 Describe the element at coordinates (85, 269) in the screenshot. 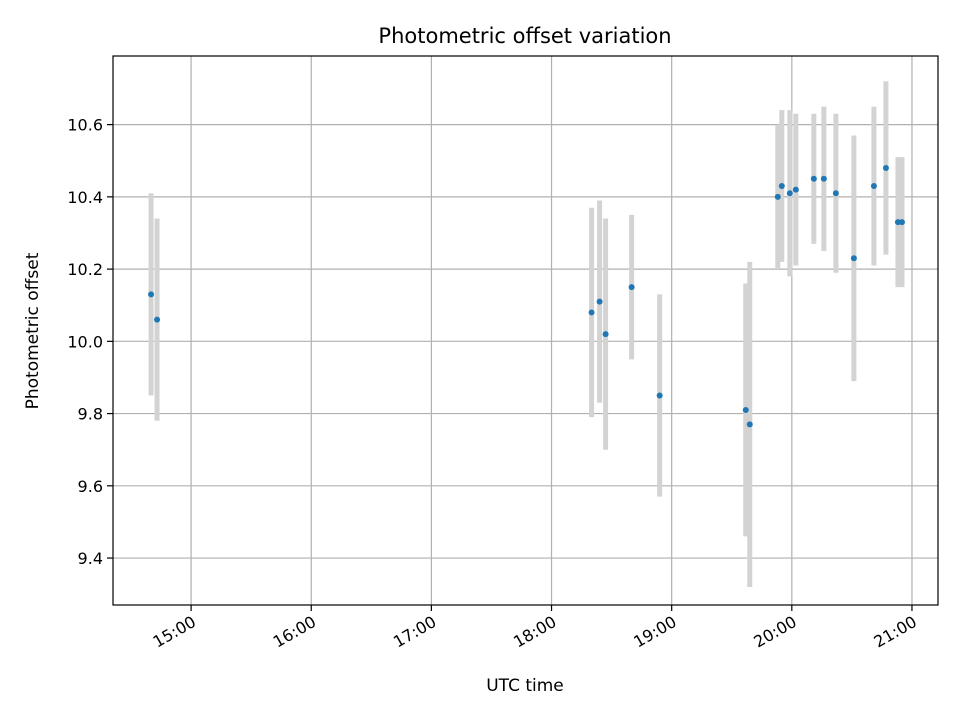

I see `y-tick-label: 10.2` at that location.